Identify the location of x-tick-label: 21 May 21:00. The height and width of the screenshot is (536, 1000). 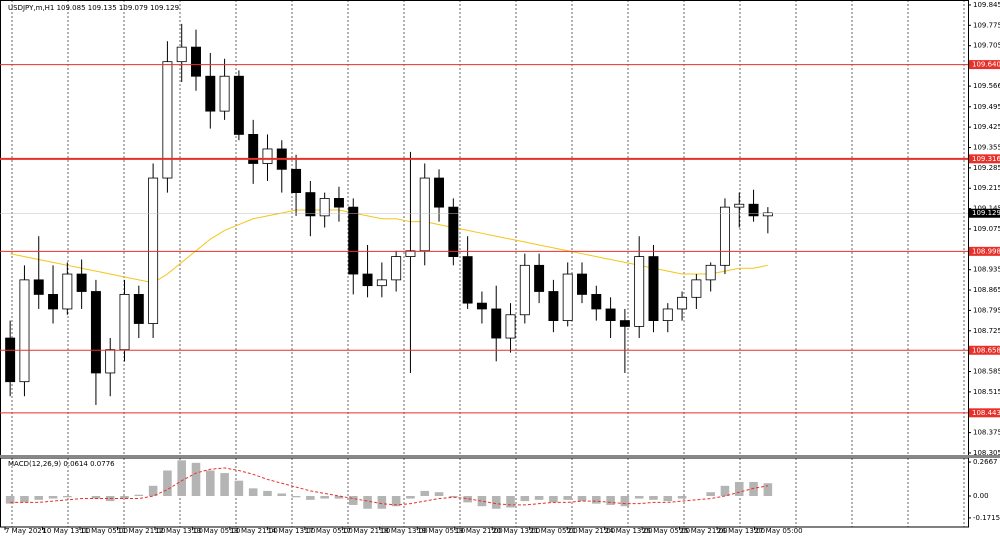
(591, 531).